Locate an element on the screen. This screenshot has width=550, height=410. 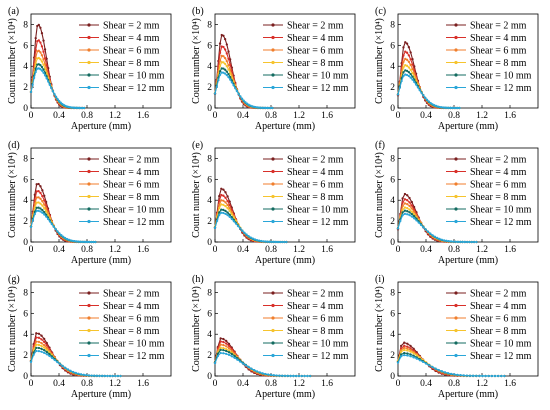
series-line is located at coordinates (57, 66).